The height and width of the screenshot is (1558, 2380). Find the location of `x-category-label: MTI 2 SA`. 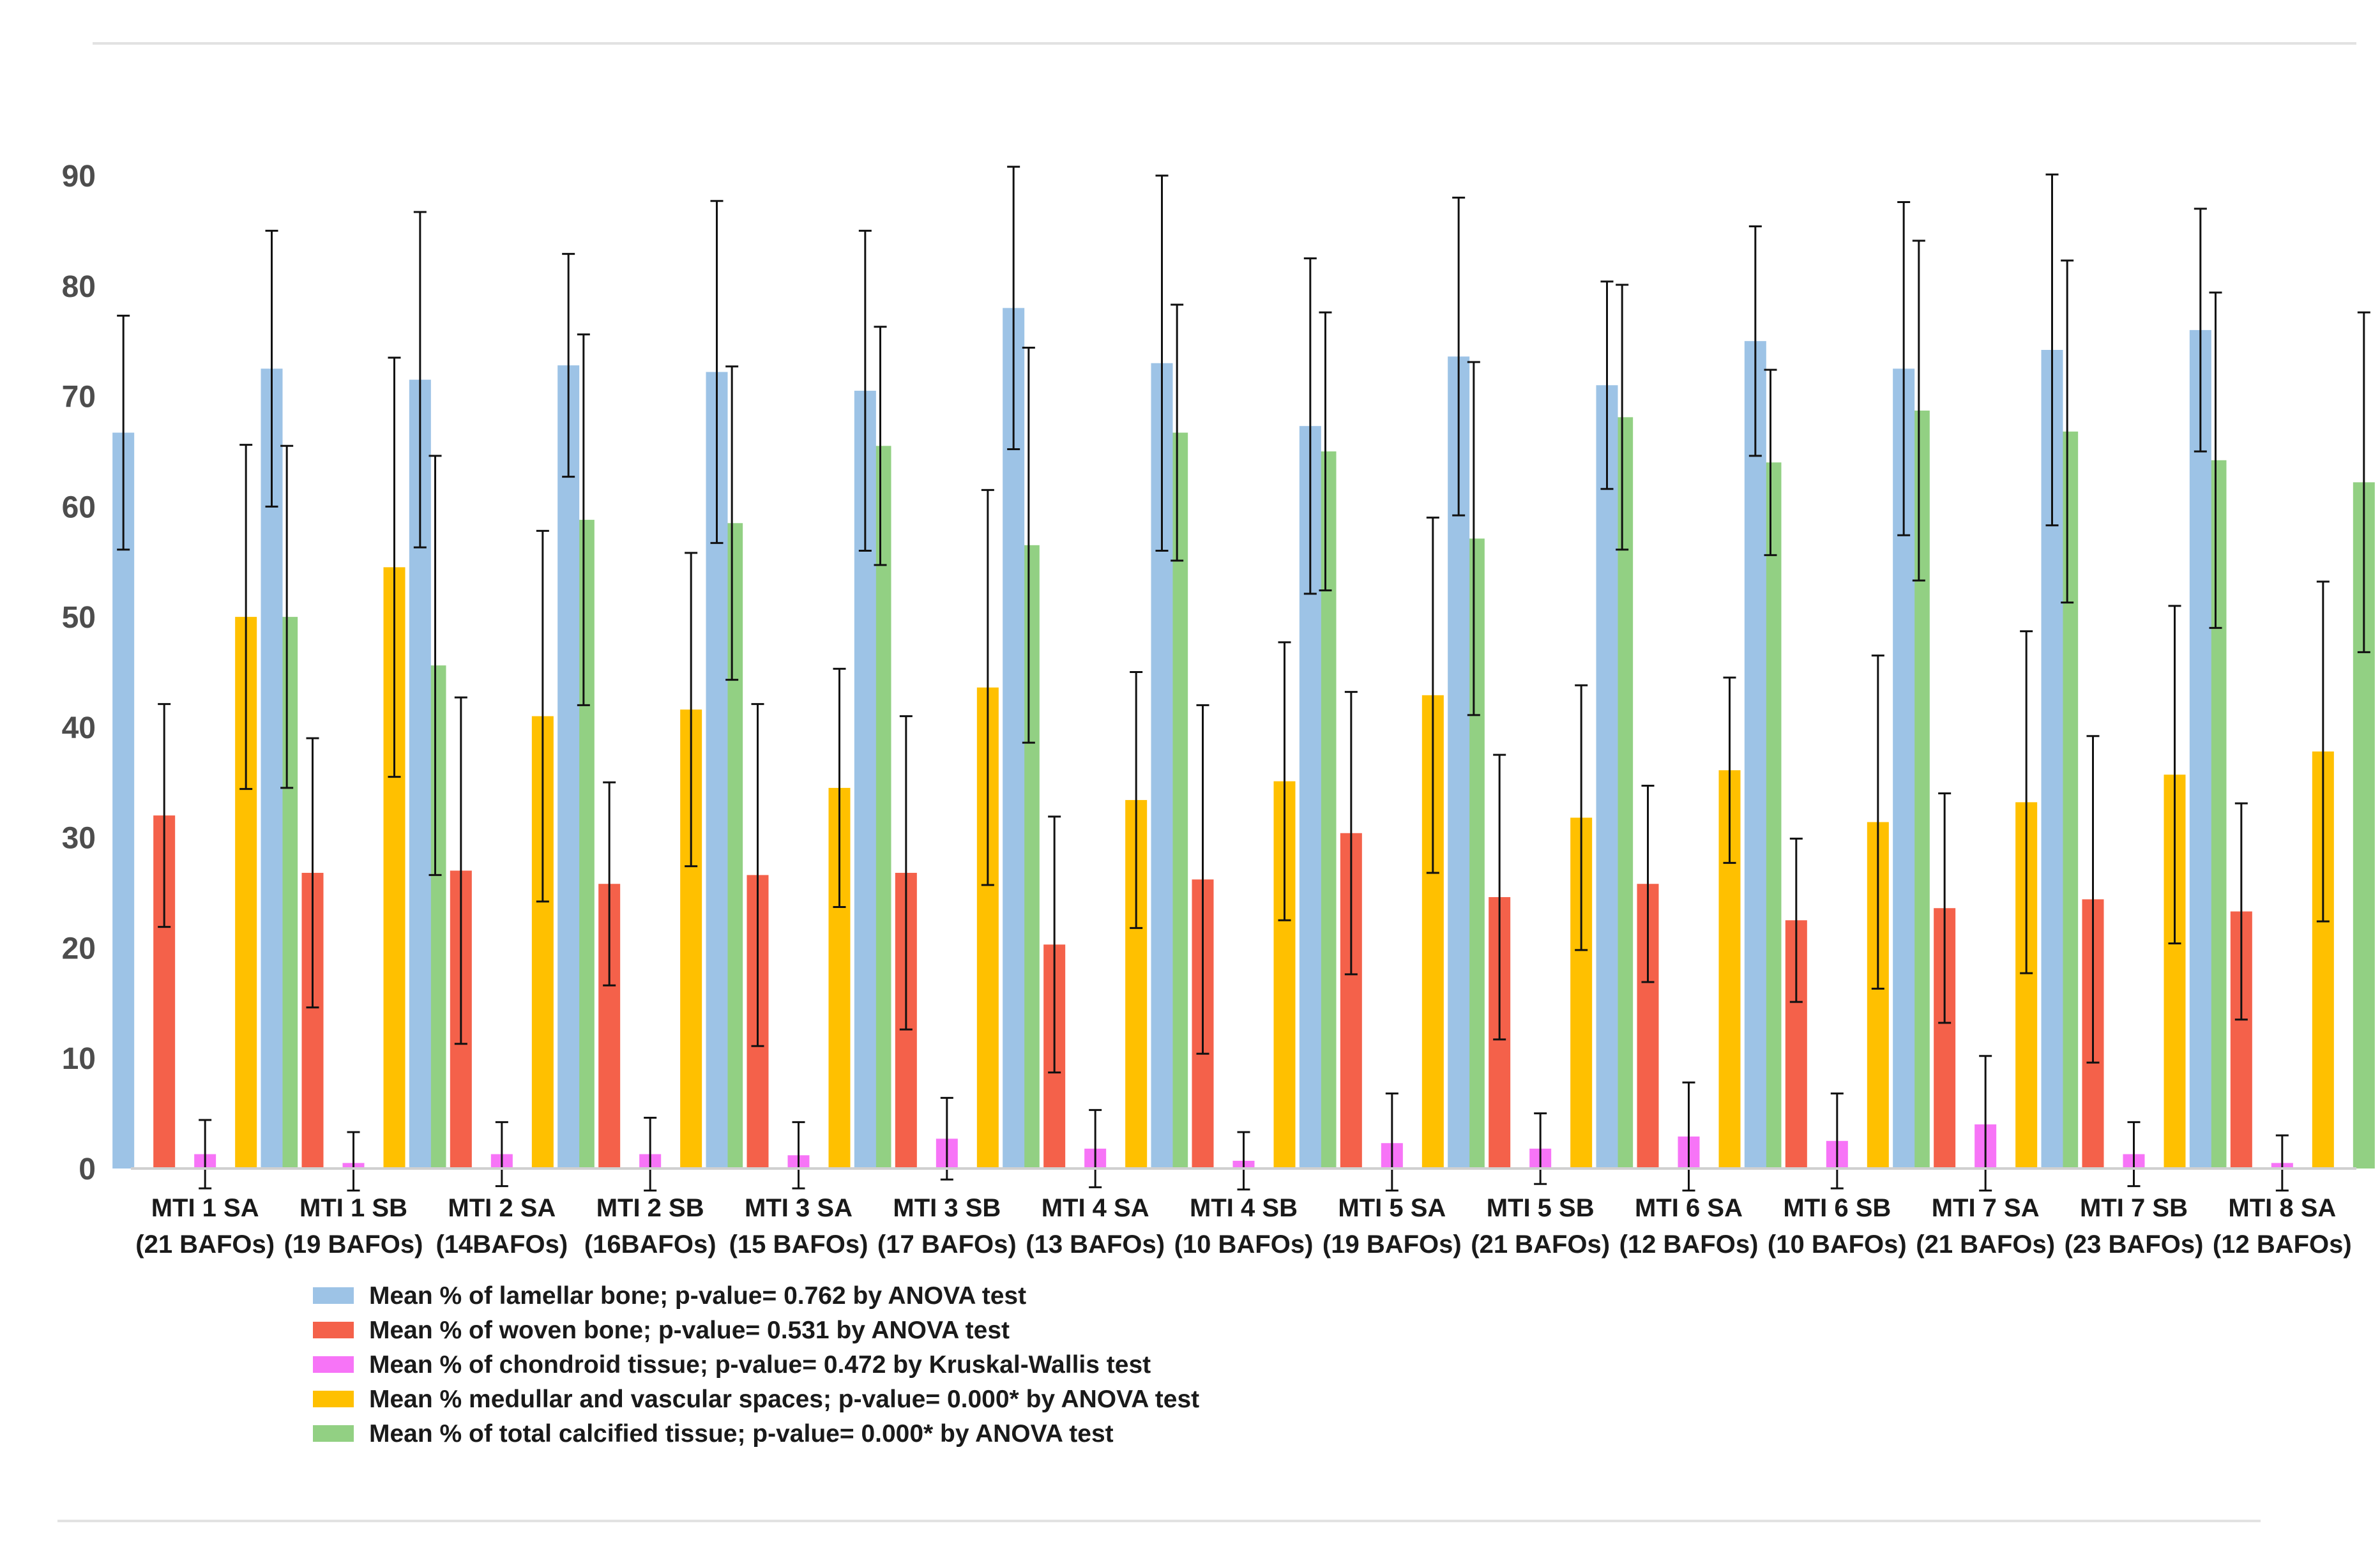

x-category-label: MTI 2 SA is located at coordinates (502, 1208).